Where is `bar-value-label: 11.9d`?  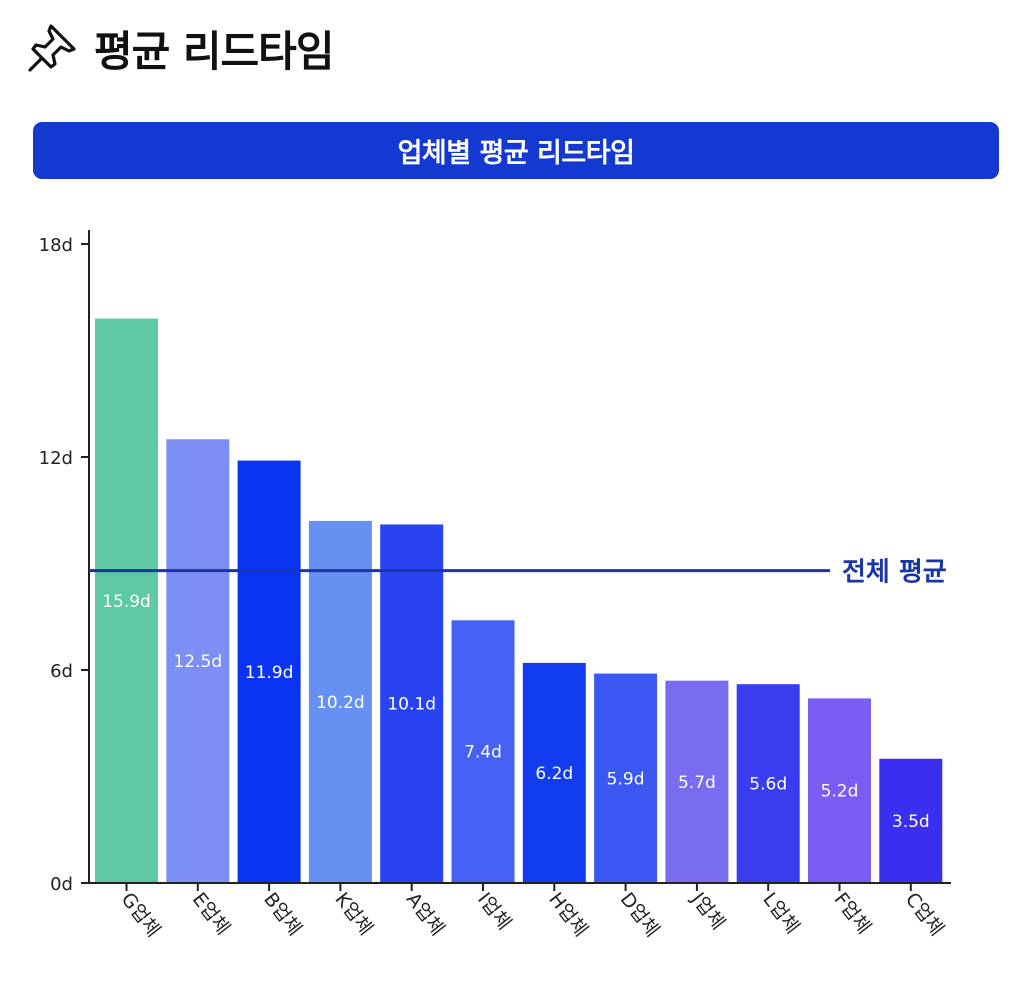 bar-value-label: 11.9d is located at coordinates (269, 673).